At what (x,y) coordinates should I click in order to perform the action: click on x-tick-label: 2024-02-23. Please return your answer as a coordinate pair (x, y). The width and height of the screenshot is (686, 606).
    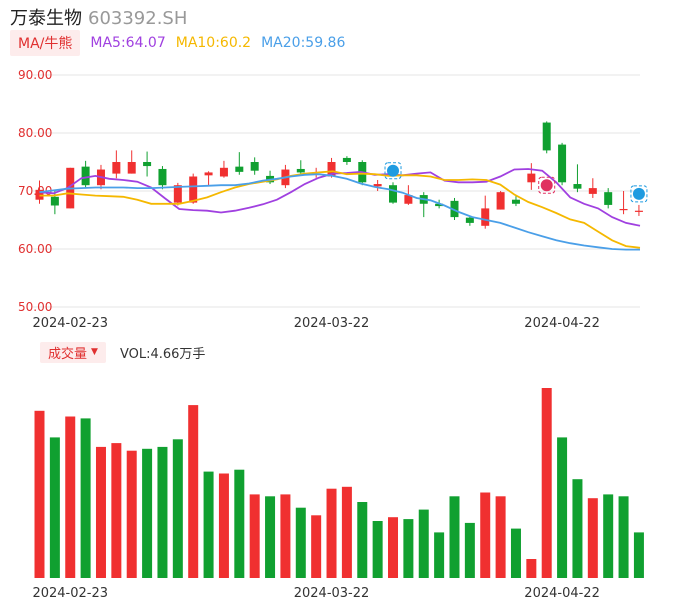
    Looking at the image, I should click on (70, 323).